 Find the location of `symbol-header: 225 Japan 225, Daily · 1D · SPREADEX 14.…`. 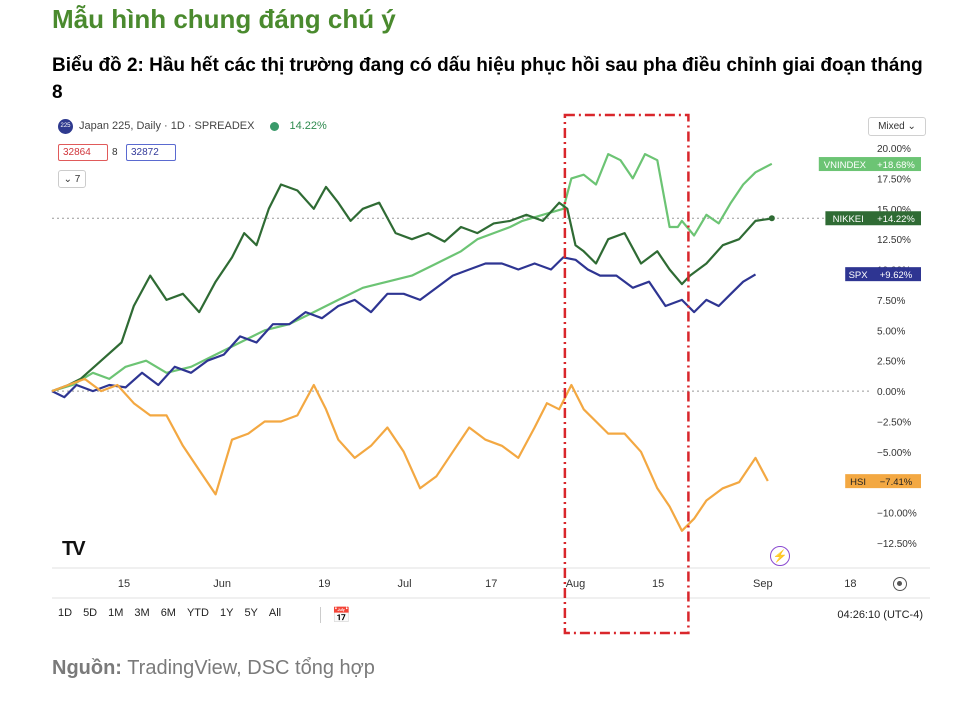

symbol-header: 225 Japan 225, Daily · 1D · SPREADEX 14.… is located at coordinates (192, 126).